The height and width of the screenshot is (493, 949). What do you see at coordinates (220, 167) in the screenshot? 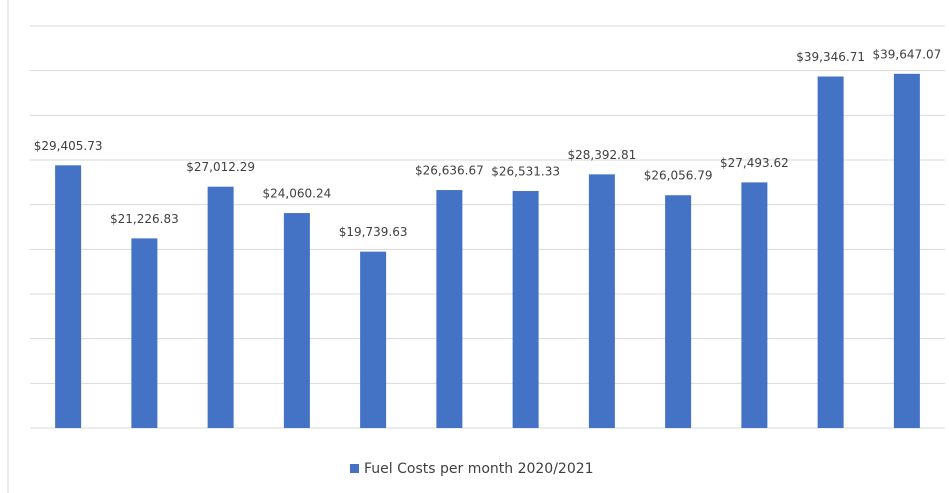
I see `data-label: $27,012.29` at bounding box center [220, 167].